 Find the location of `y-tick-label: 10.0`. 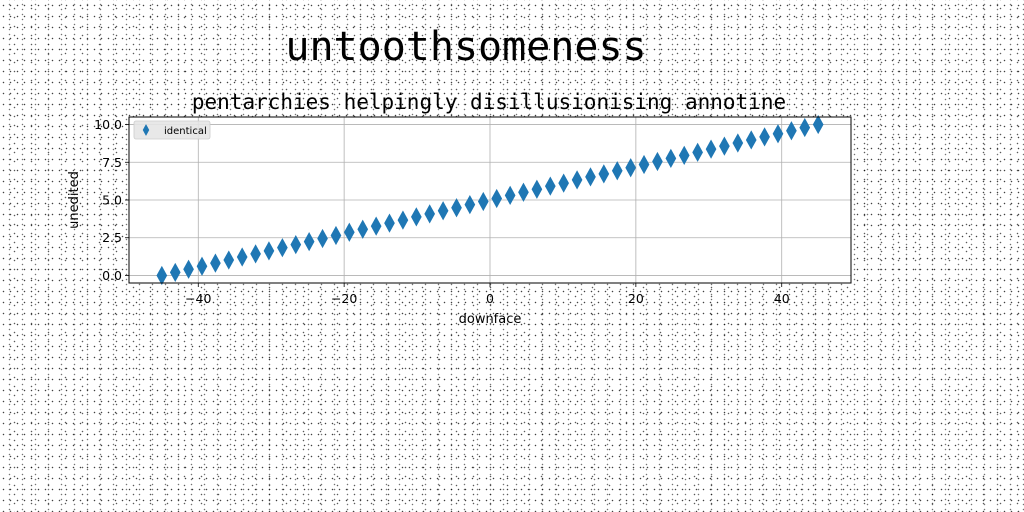

y-tick-label: 10.0 is located at coordinates (108, 124).